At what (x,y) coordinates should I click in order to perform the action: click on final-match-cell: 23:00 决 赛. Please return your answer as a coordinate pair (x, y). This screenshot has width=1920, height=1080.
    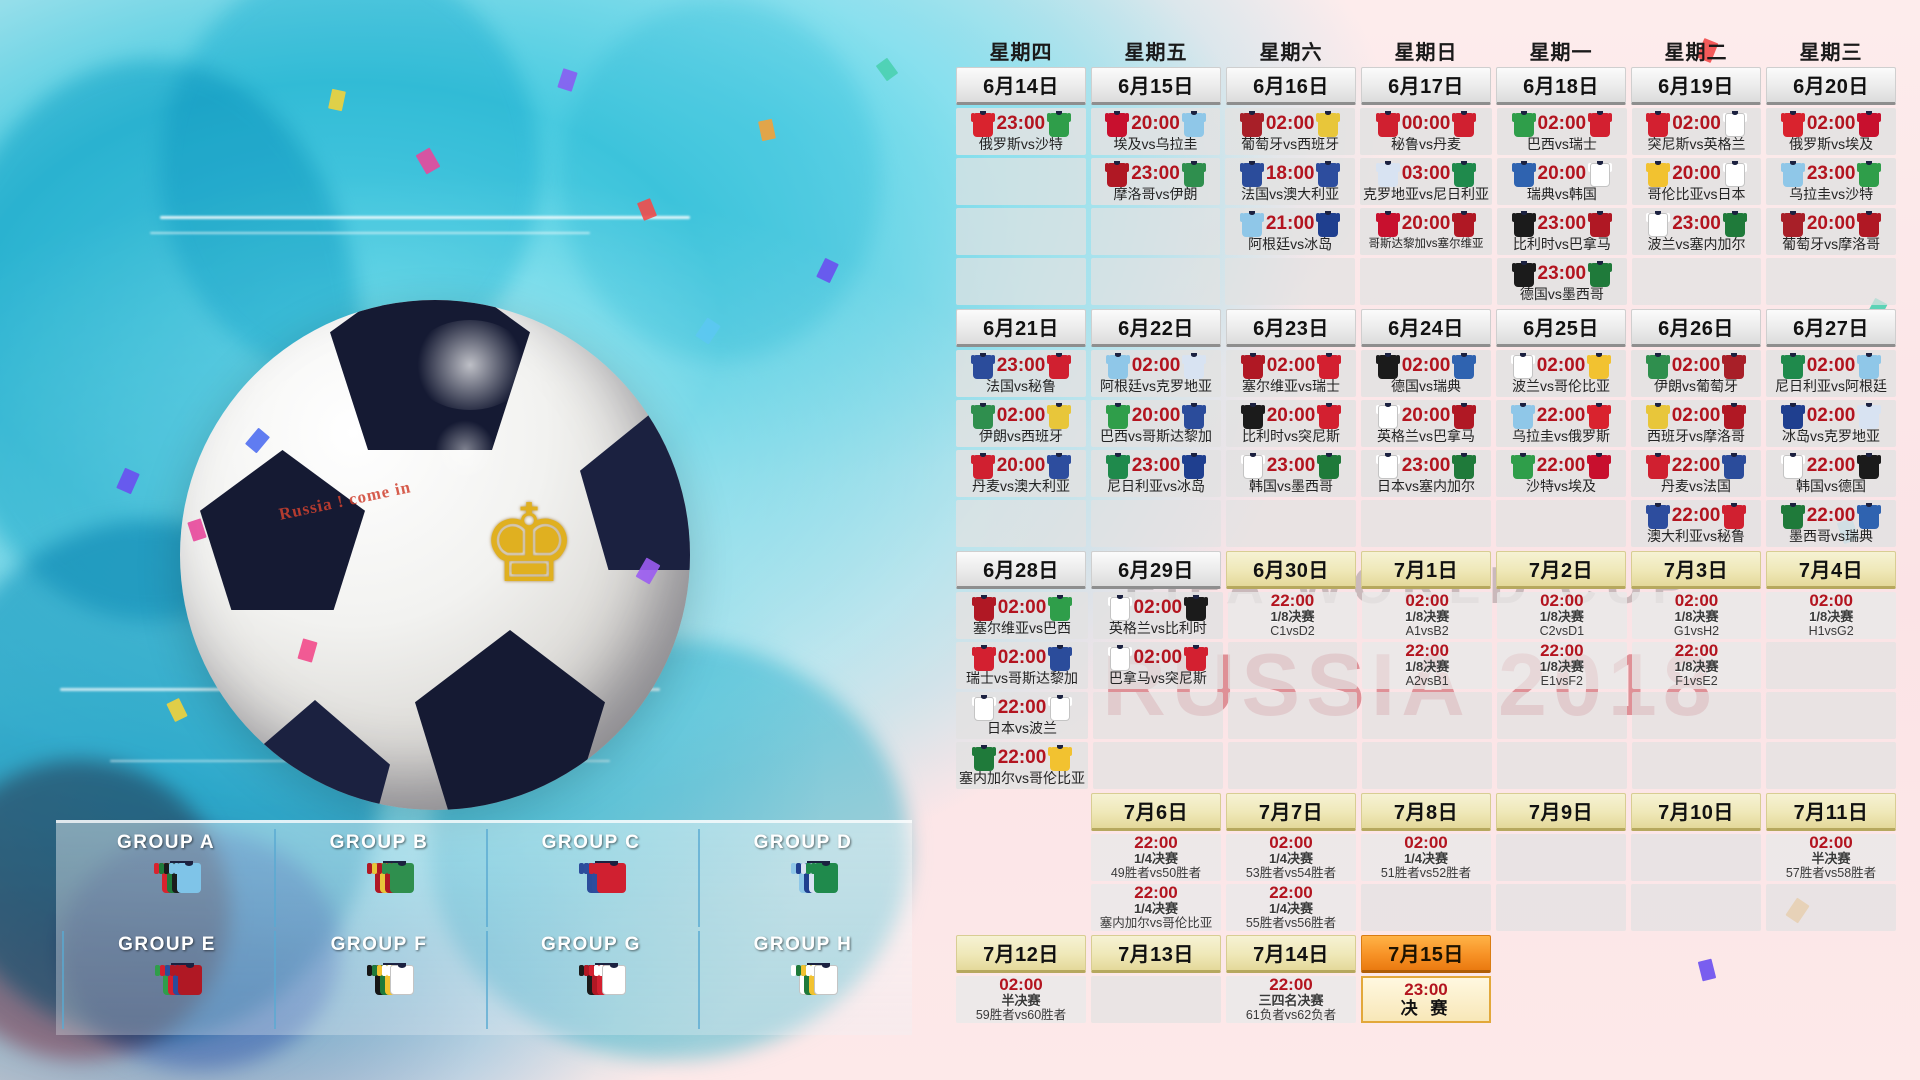
    Looking at the image, I should click on (1426, 999).